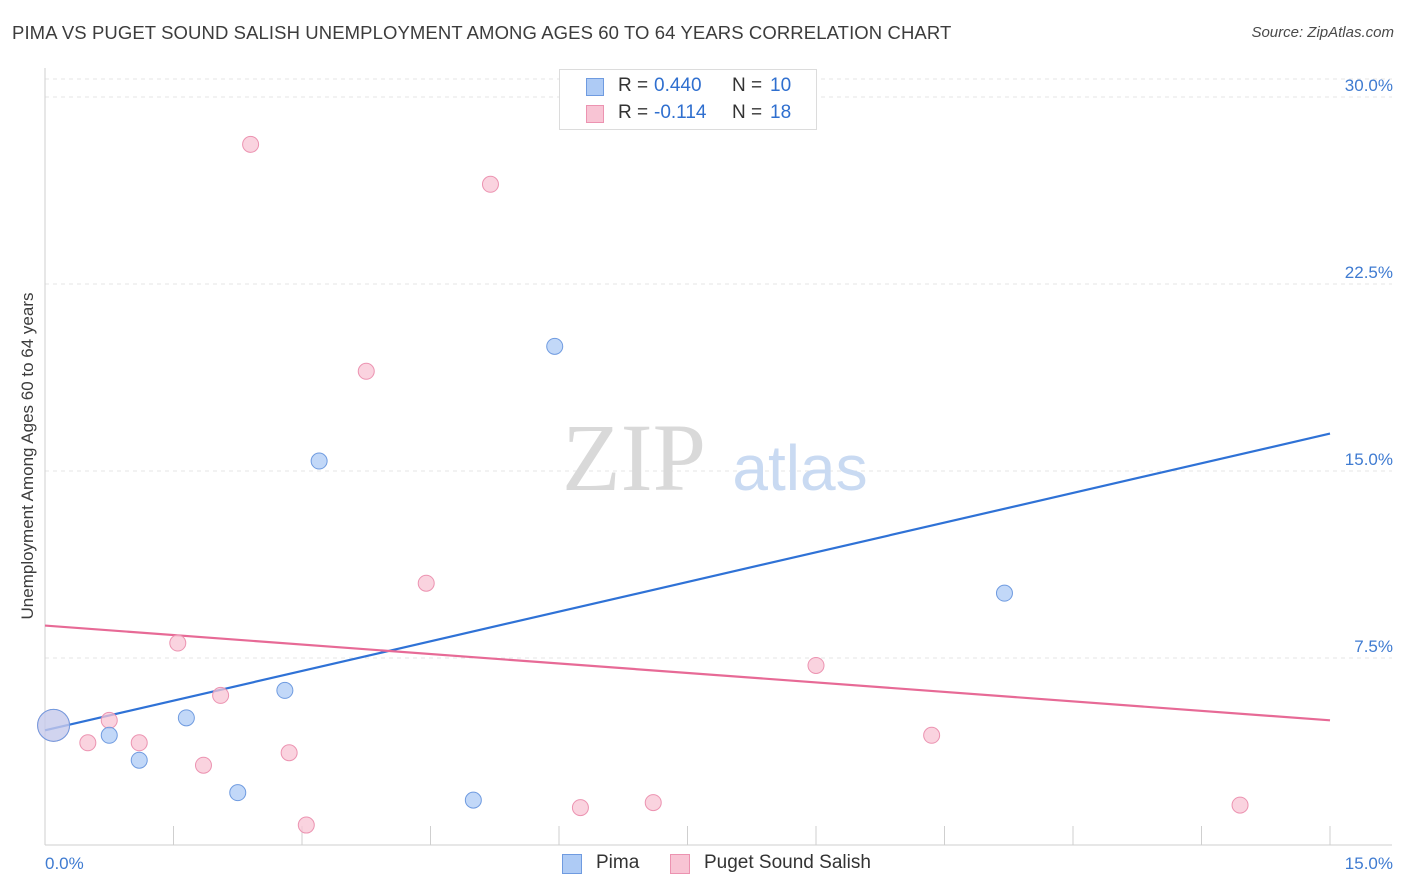 The height and width of the screenshot is (892, 1406). Describe the element at coordinates (1369, 863) in the screenshot. I see `x-tick-label: 15.0%` at that location.